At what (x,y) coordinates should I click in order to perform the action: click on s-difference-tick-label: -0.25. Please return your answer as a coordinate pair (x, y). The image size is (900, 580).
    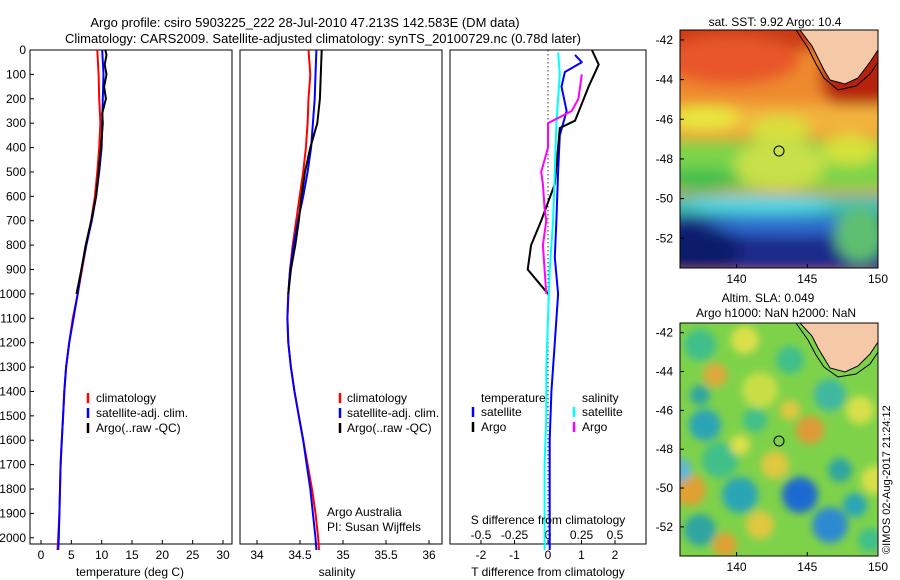
    Looking at the image, I should click on (515, 535).